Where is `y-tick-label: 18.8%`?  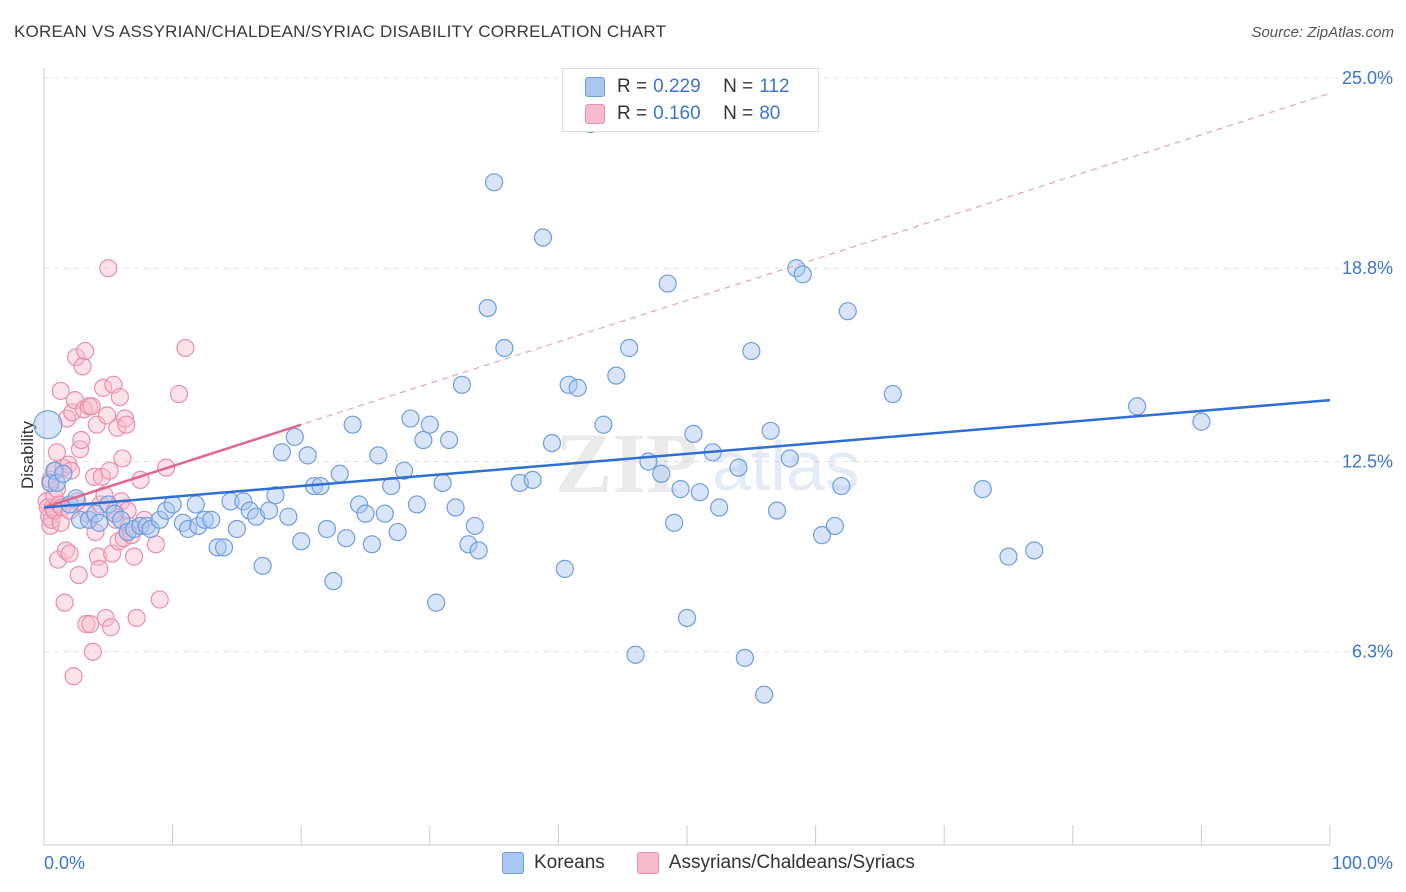 y-tick-label: 18.8% is located at coordinates (1367, 268).